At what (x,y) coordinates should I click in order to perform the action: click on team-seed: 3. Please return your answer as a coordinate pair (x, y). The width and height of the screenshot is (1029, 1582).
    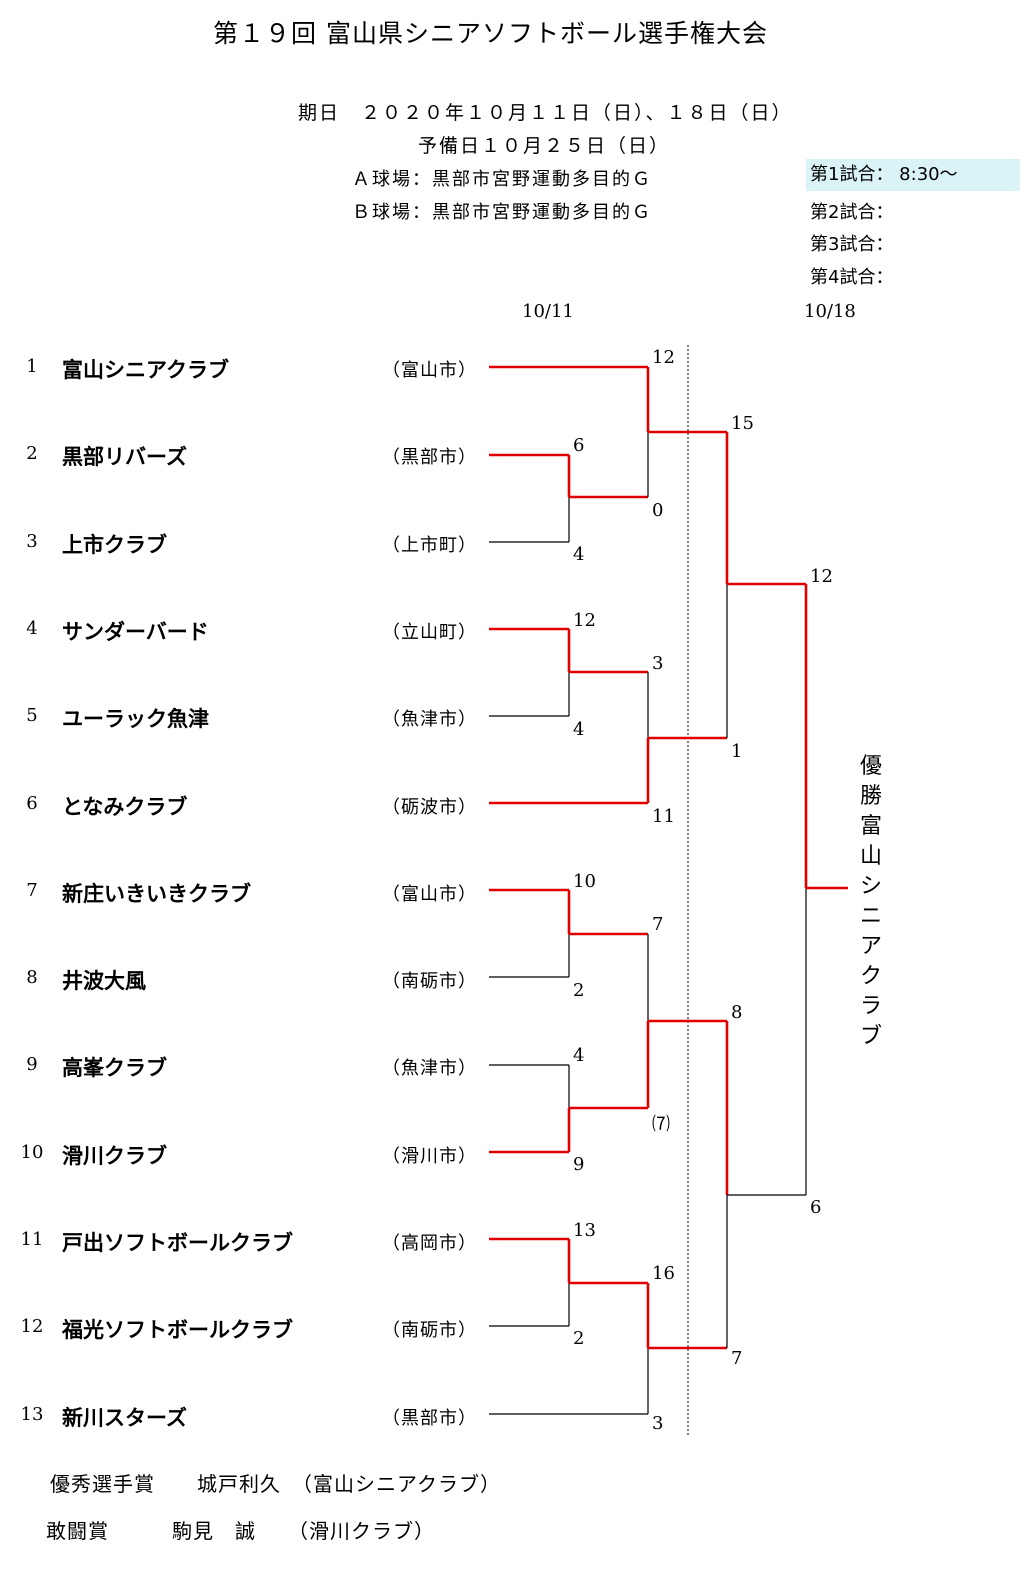
    Looking at the image, I should click on (32, 541).